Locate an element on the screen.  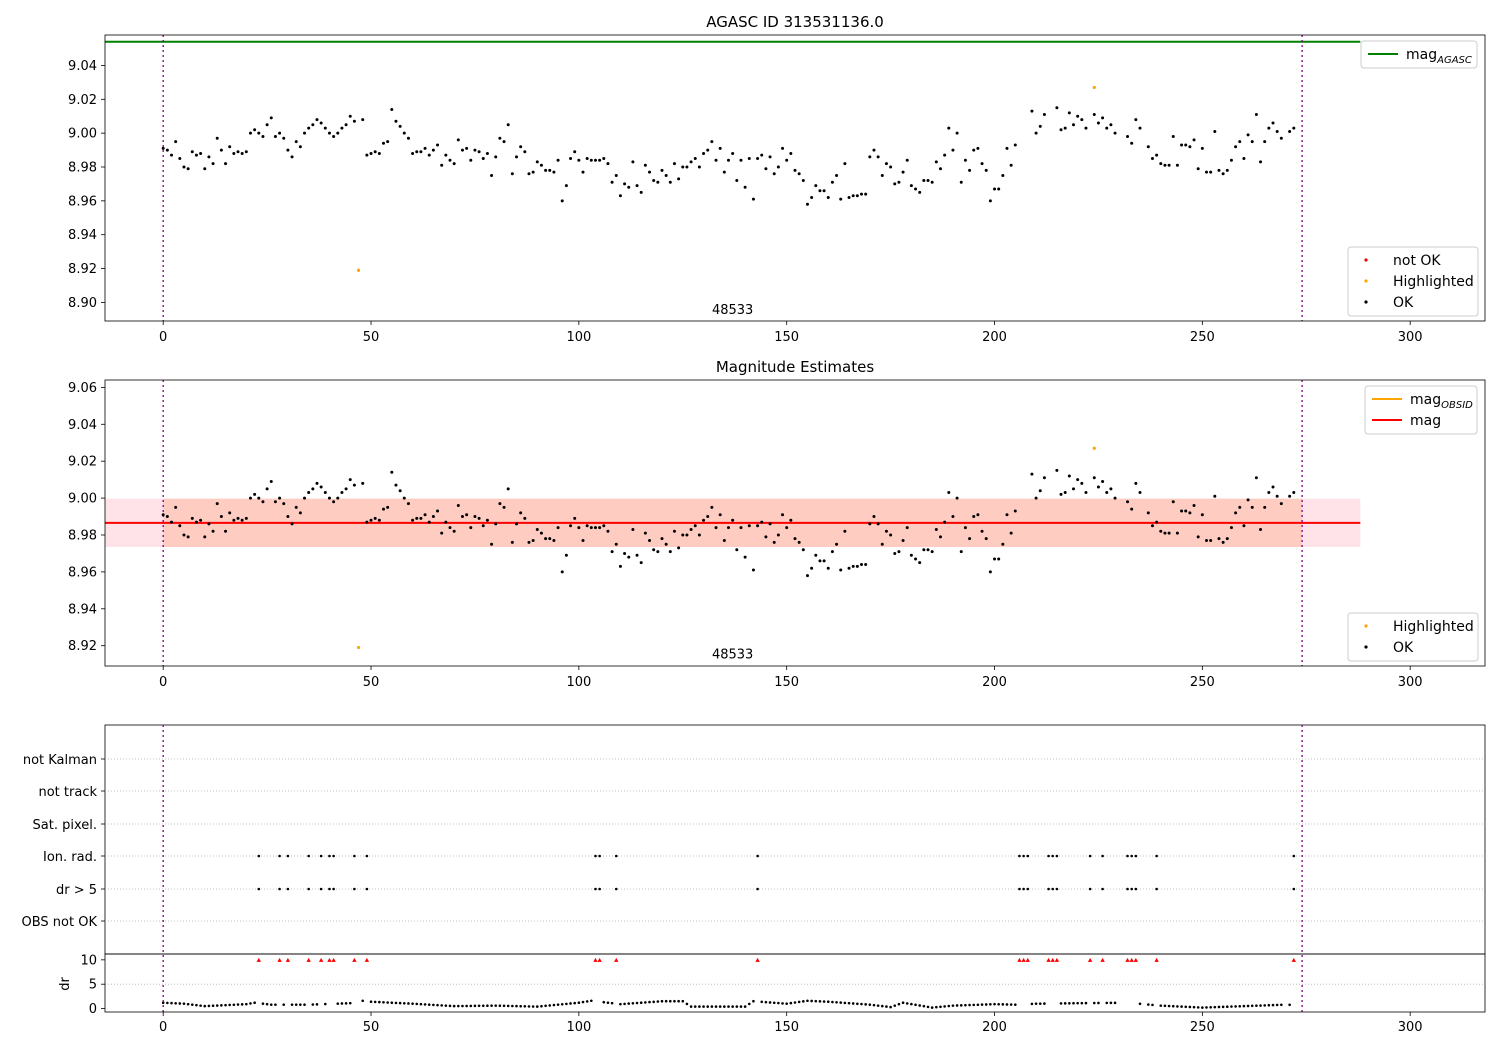
legend-label-text: mag is located at coordinates (1425, 421).